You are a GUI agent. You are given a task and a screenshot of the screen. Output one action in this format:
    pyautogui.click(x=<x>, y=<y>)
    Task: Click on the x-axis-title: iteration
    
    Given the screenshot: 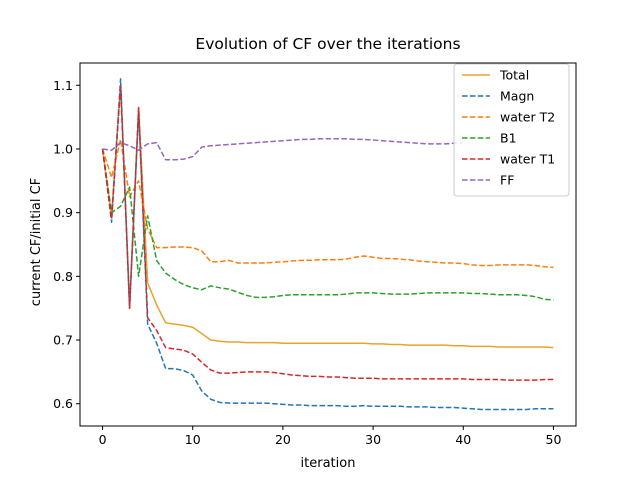 What is the action you would take?
    pyautogui.click(x=328, y=463)
    